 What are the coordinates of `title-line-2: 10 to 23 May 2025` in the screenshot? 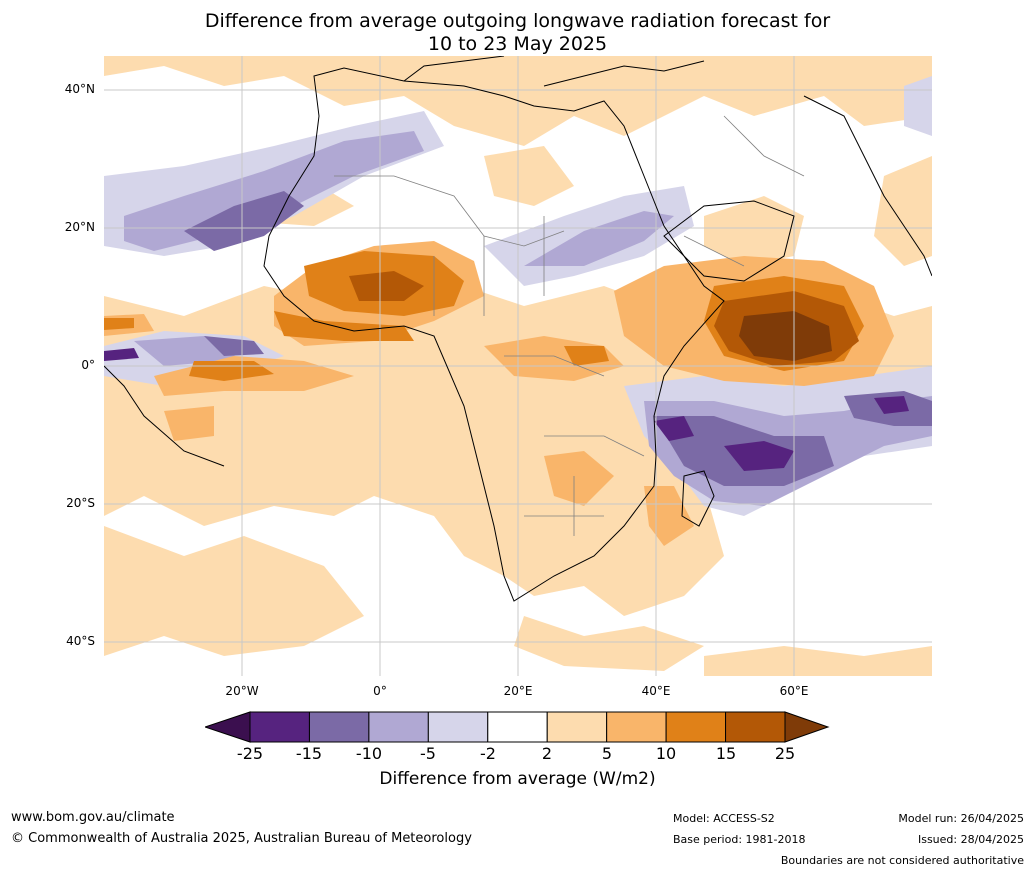 It's located at (517, 44).